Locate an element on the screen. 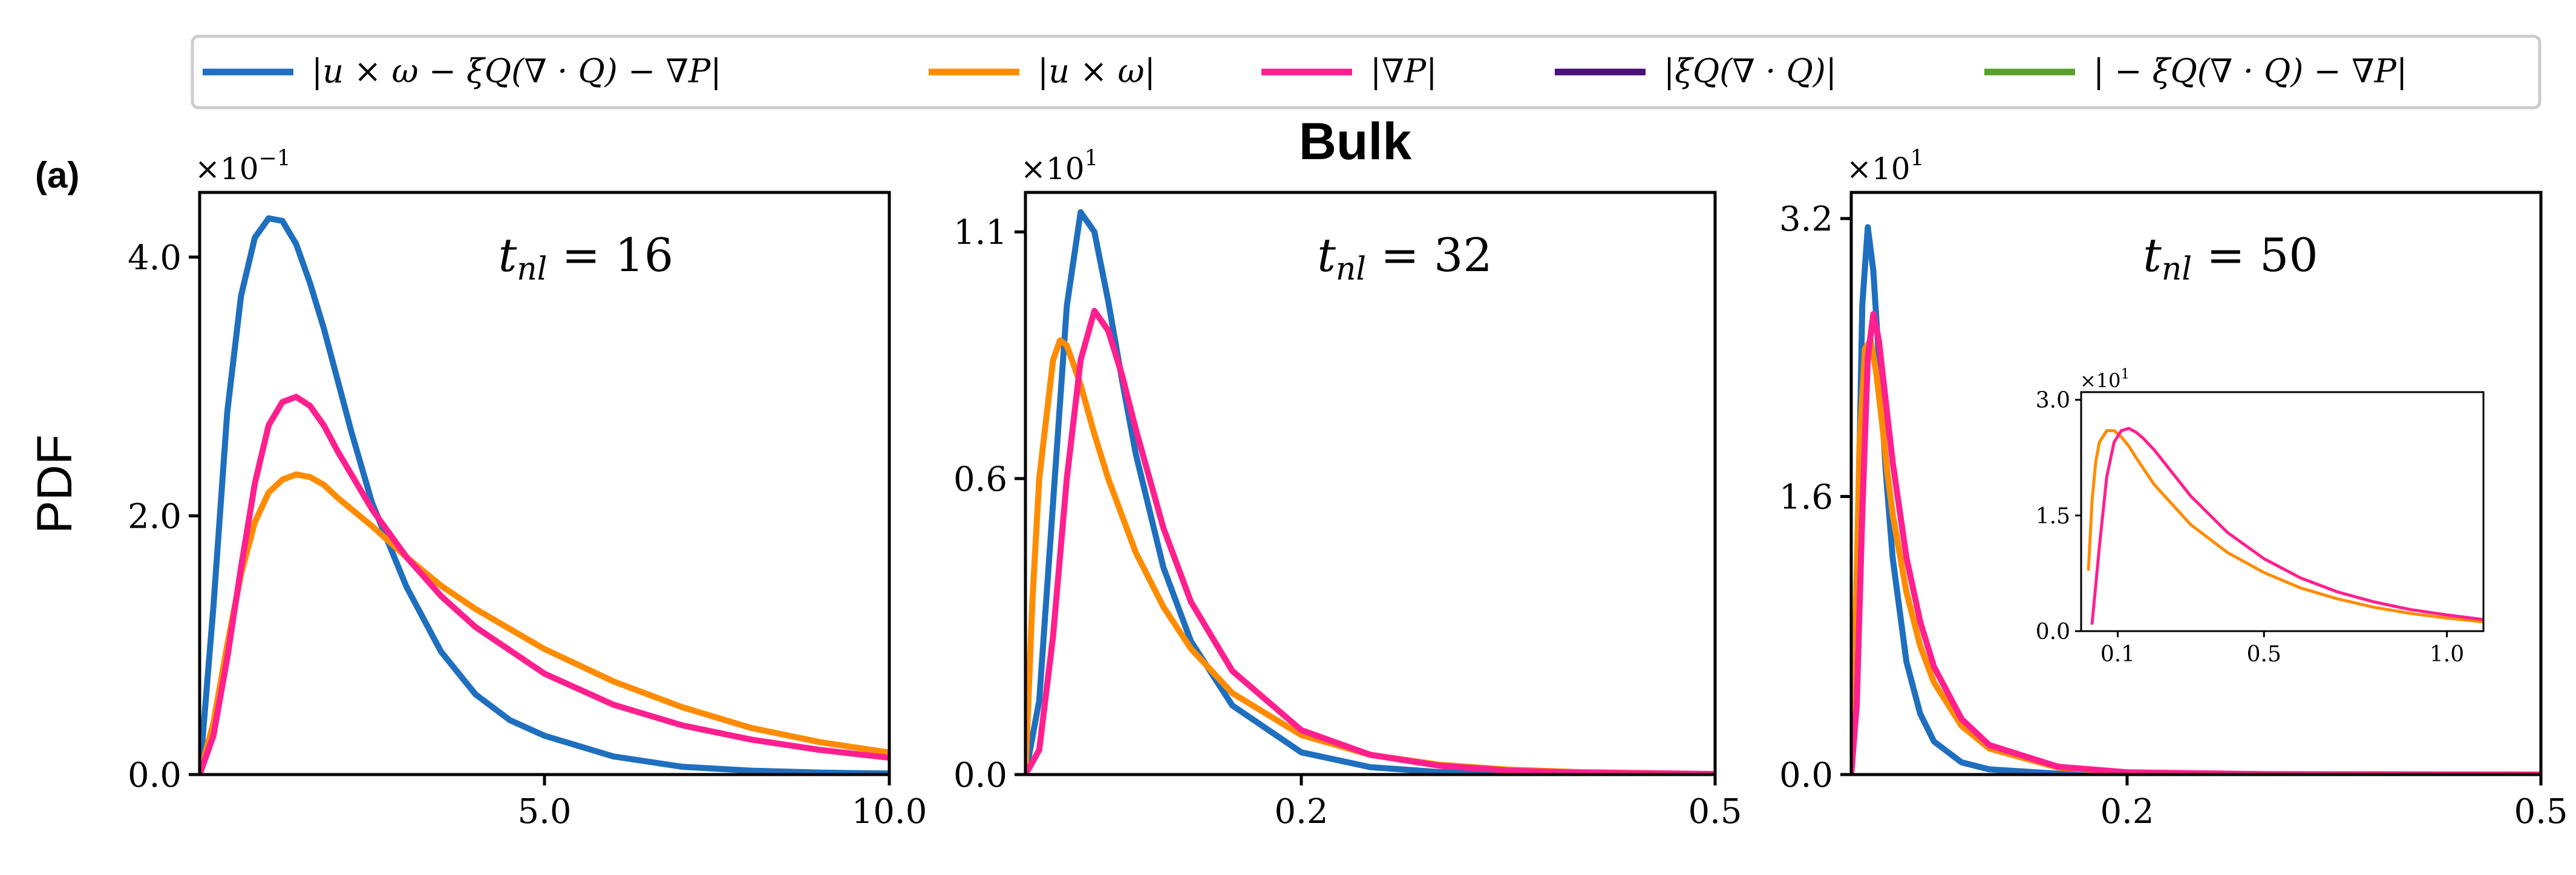 The image size is (2576, 875). inset-x-tick-label: 0.1 is located at coordinates (2117, 654).